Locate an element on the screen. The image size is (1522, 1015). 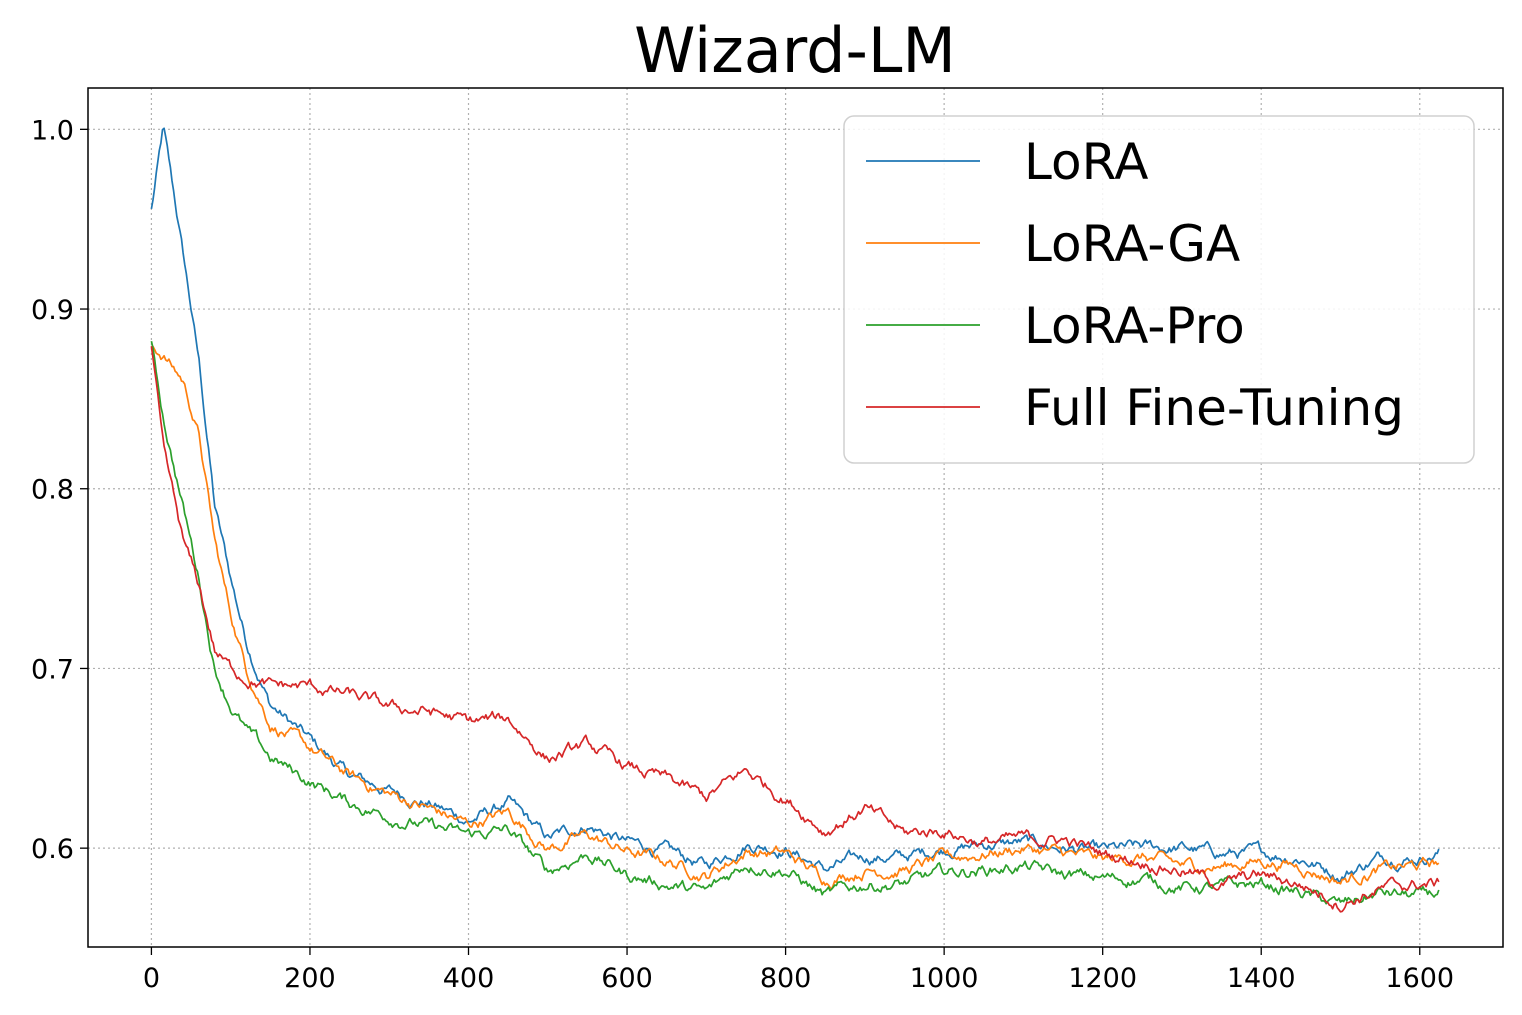
y-tick-label: 0.9 is located at coordinates (52, 310).